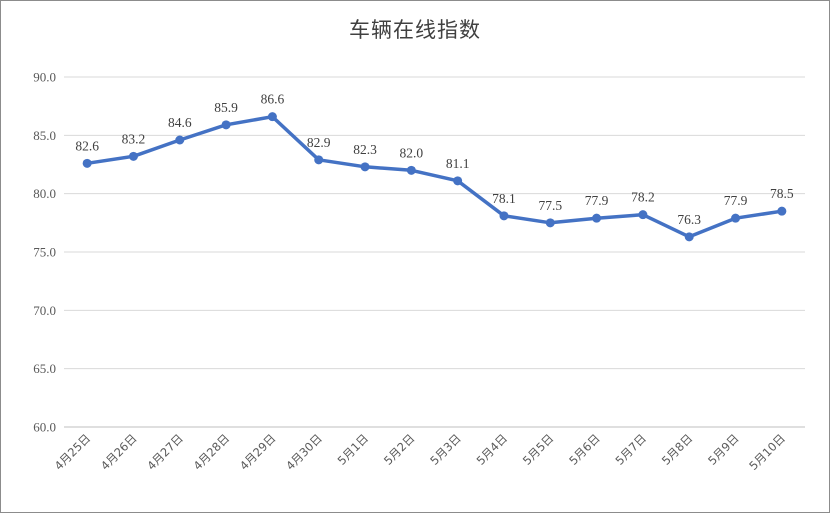 The width and height of the screenshot is (830, 513). Describe the element at coordinates (73, 452) in the screenshot. I see `x-tick-label: 4月25日` at that location.